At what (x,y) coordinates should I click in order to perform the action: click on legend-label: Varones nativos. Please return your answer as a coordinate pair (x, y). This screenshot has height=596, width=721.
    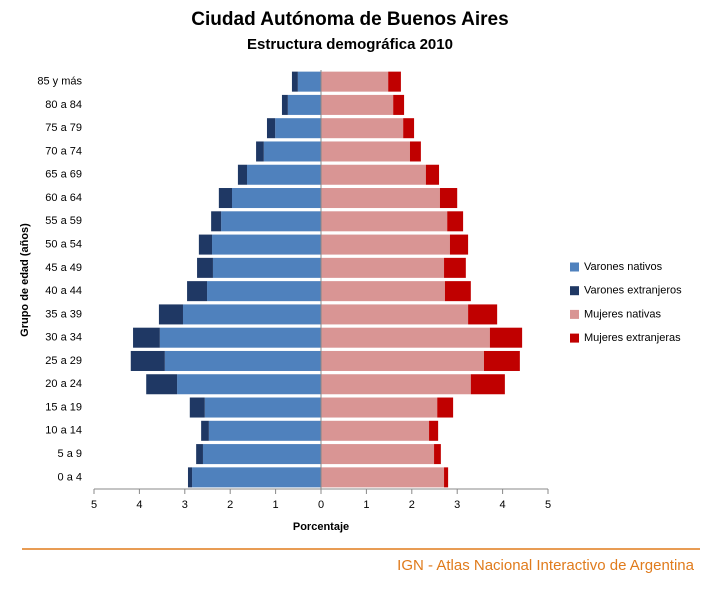
    Looking at the image, I should click on (623, 267).